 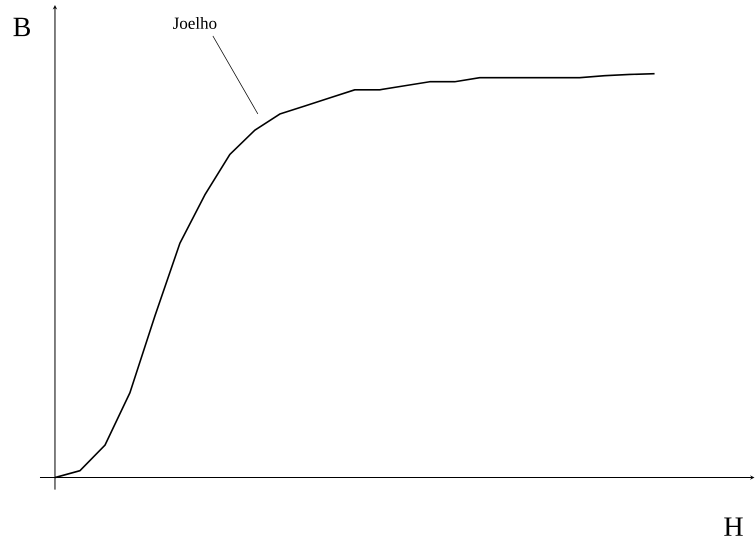 What do you see at coordinates (194, 23) in the screenshot?
I see `text: Joelho` at bounding box center [194, 23].